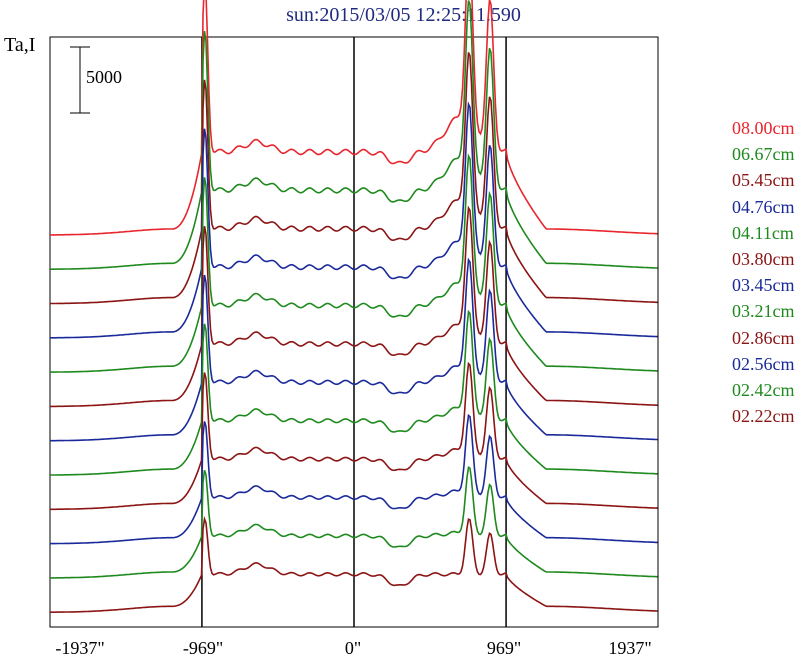 The width and height of the screenshot is (807, 662). What do you see at coordinates (763, 285) in the screenshot?
I see `legend-entry: 03.45cm` at bounding box center [763, 285].